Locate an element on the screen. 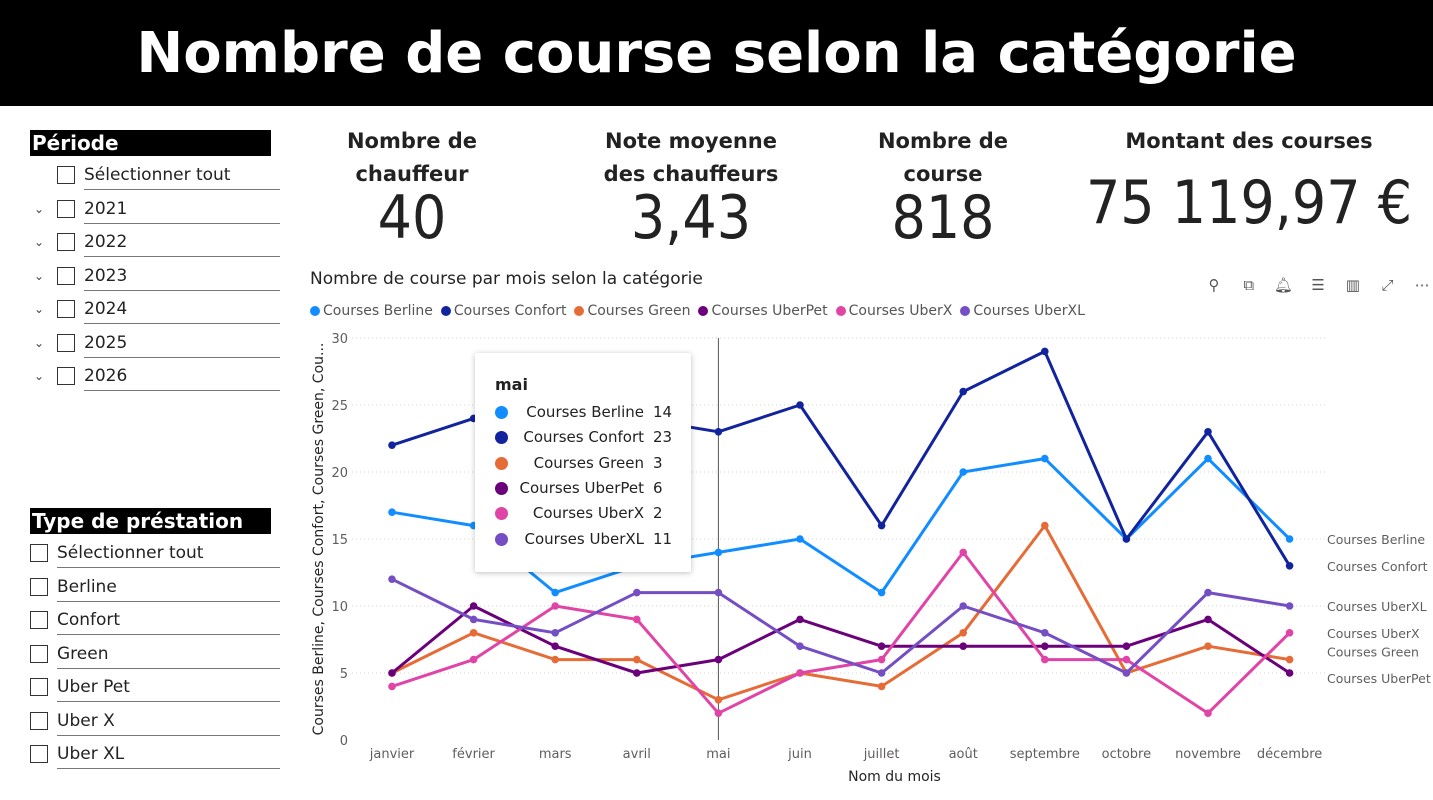 Image resolution: width=1433 pixels, height=800 pixels. type_slicer-item-green-label: Green is located at coordinates (83, 653).